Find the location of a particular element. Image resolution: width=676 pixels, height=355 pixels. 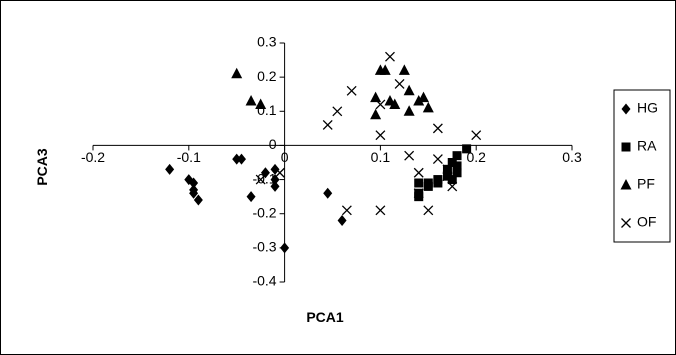

legend-label: HG is located at coordinates (647, 108).